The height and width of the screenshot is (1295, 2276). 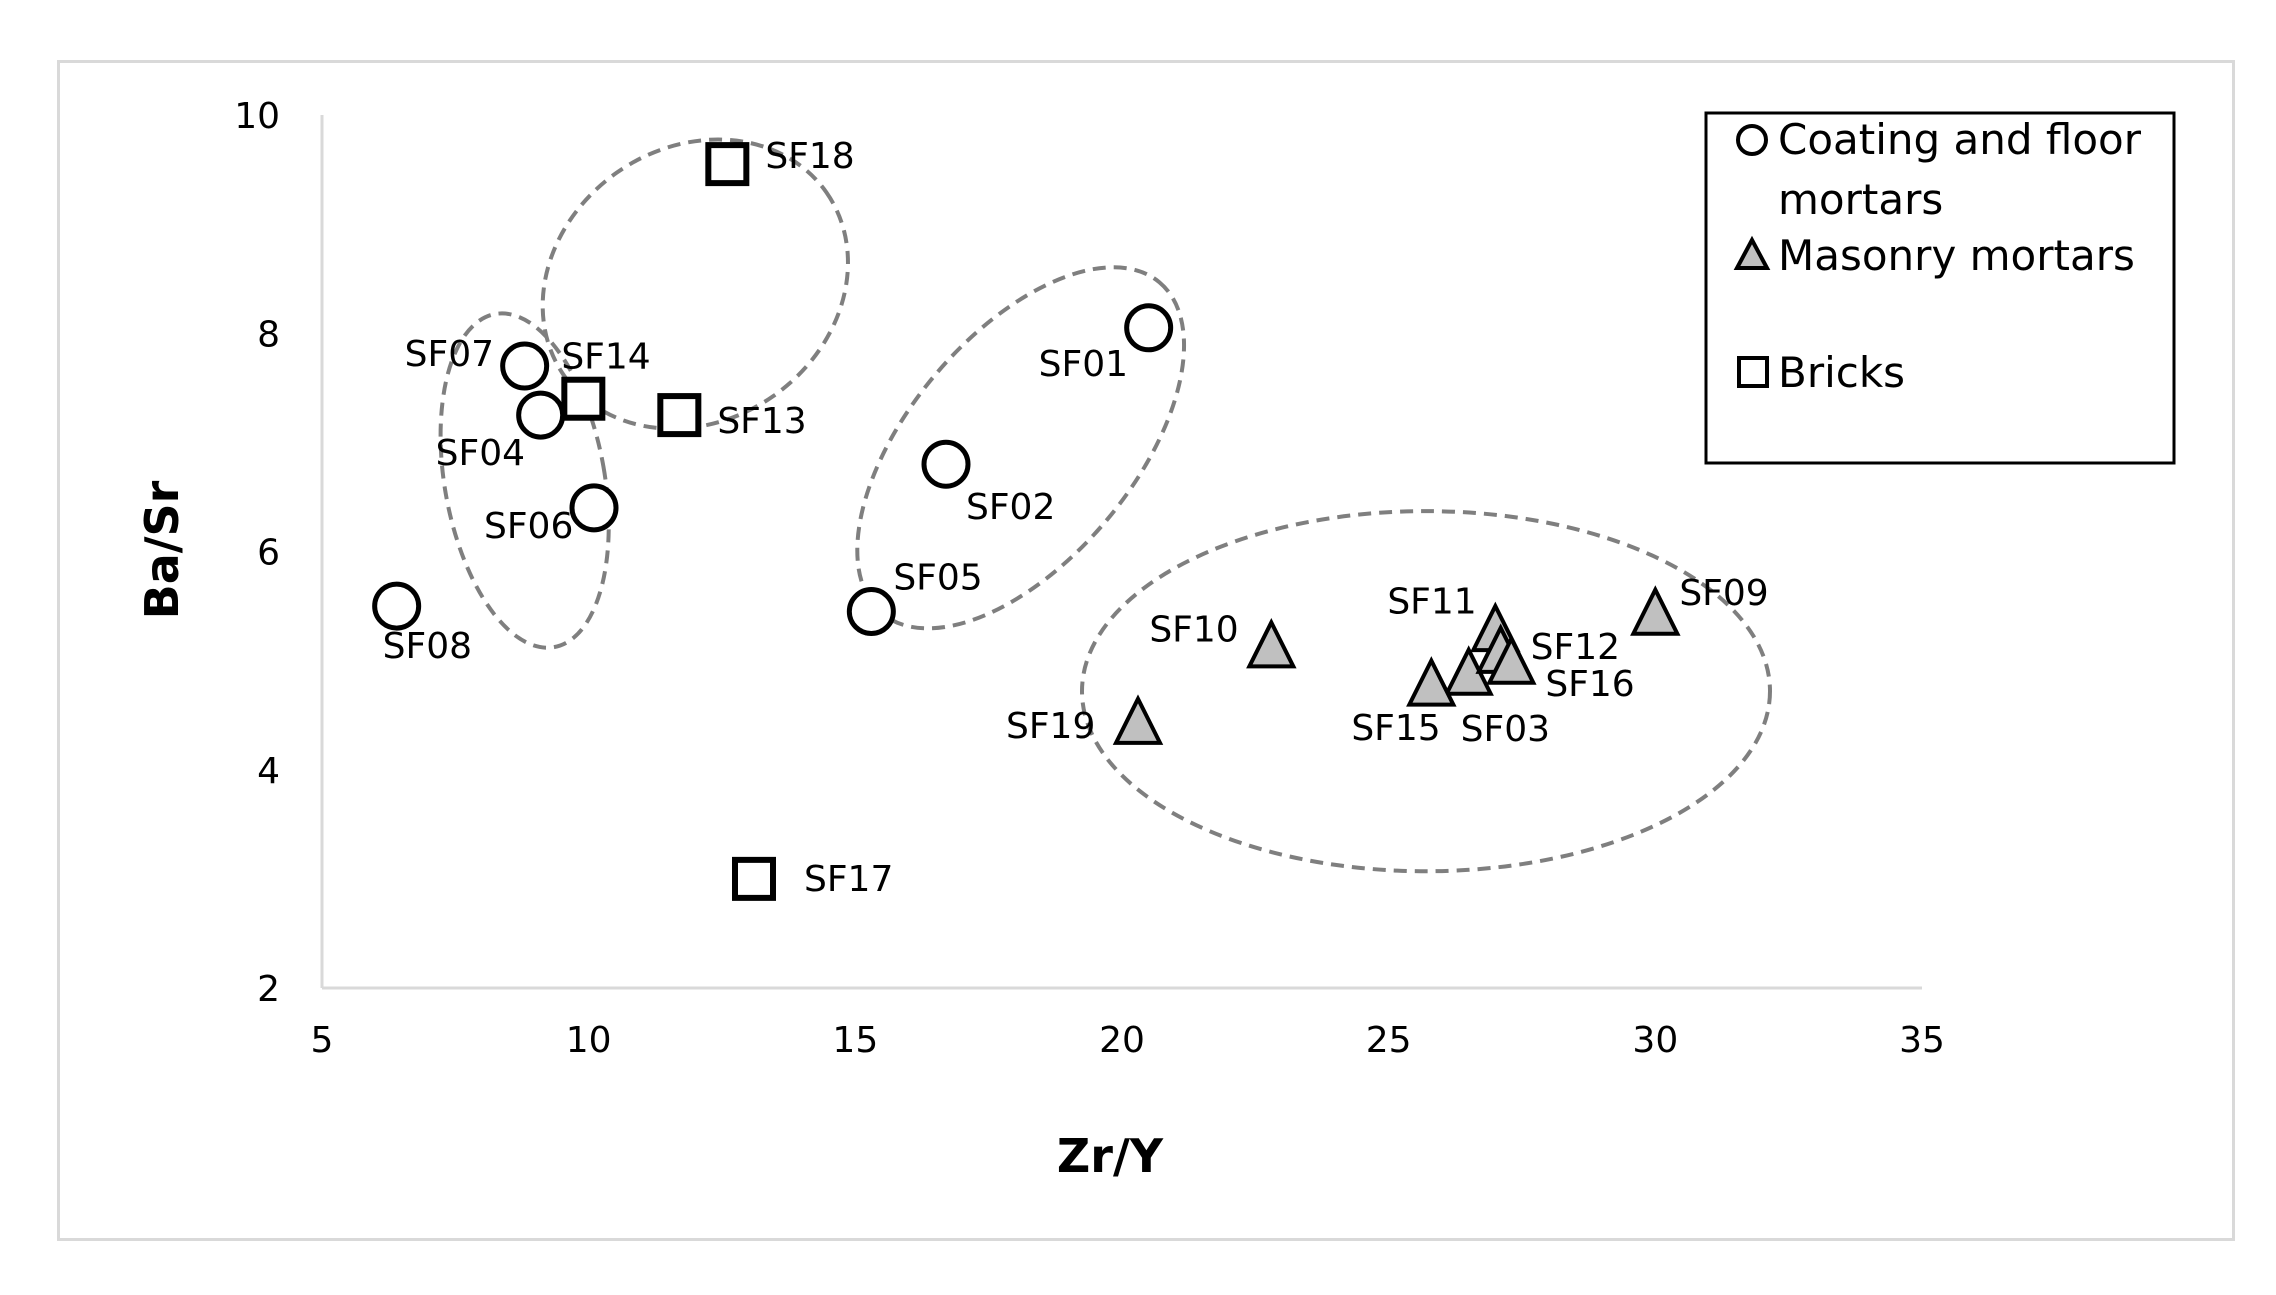 What do you see at coordinates (1271, 643) in the screenshot?
I see `point-sf10` at bounding box center [1271, 643].